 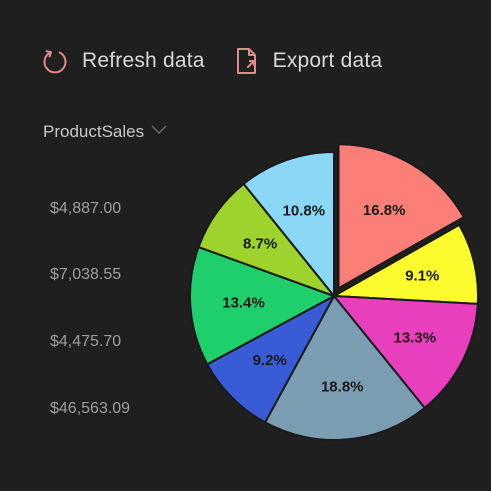 What do you see at coordinates (415, 337) in the screenshot?
I see `pie-slice-label: 13.3%` at bounding box center [415, 337].